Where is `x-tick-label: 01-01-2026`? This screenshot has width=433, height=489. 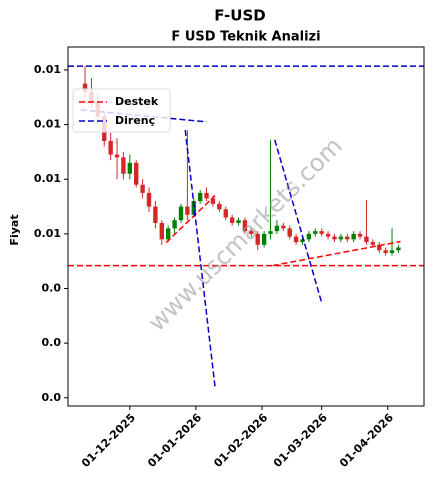
x-tick-label: 01-01-2026 is located at coordinates (174, 440).